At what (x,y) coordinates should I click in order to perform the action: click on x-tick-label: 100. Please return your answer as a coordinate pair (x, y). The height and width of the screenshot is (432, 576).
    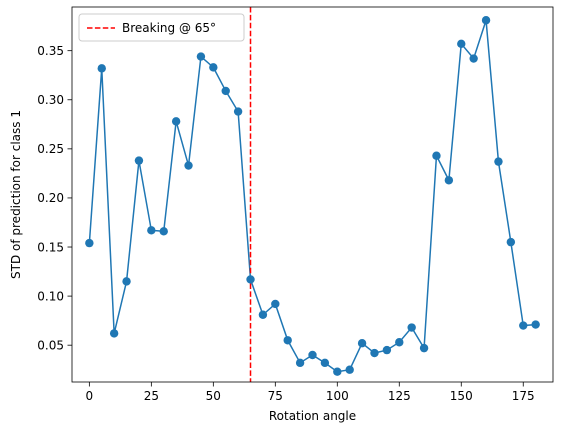
    Looking at the image, I should click on (337, 396).